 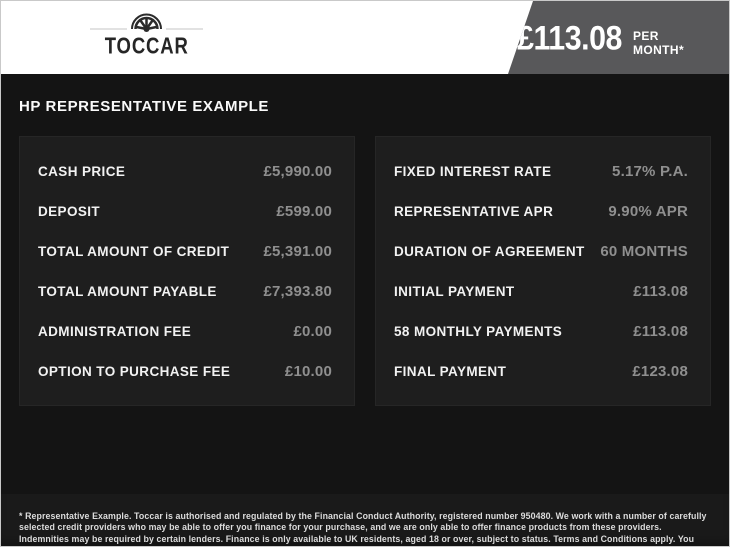 What do you see at coordinates (312, 331) in the screenshot?
I see `row-value: £0.00` at bounding box center [312, 331].